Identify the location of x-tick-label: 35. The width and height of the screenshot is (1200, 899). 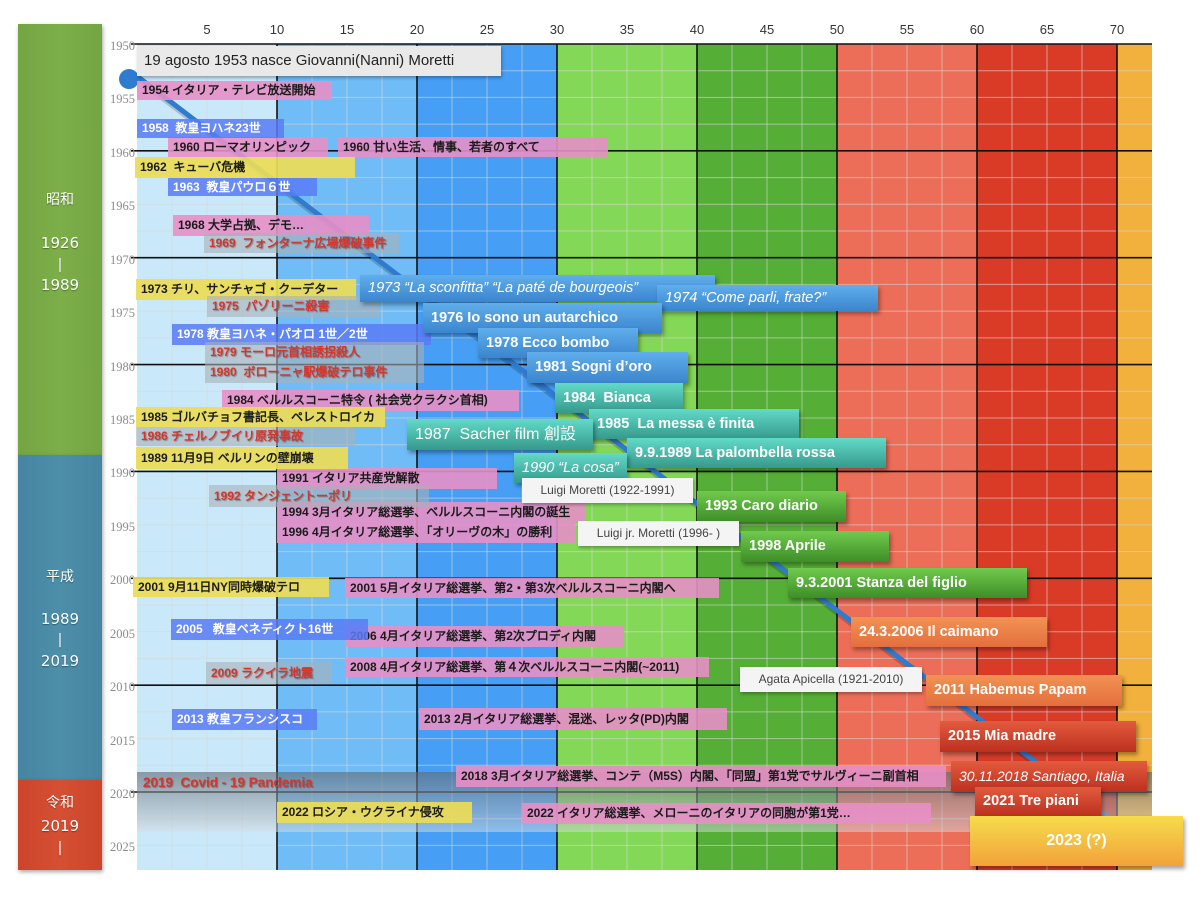
(627, 29).